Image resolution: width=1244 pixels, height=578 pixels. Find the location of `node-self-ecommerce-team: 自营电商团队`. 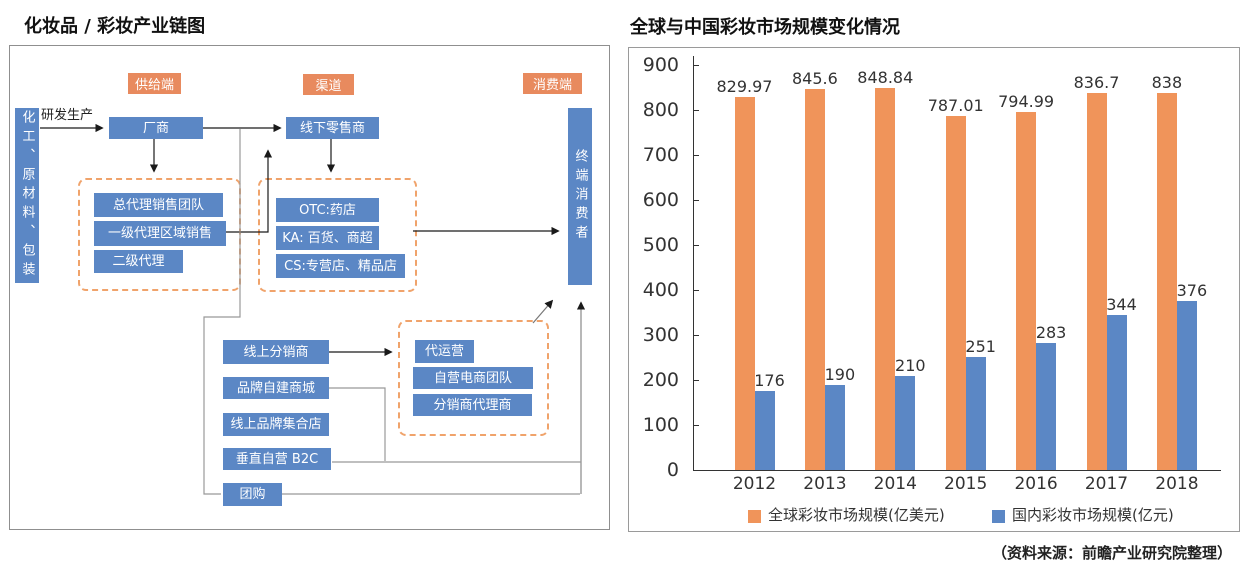

node-self-ecommerce-team: 自营电商团队 is located at coordinates (473, 378).